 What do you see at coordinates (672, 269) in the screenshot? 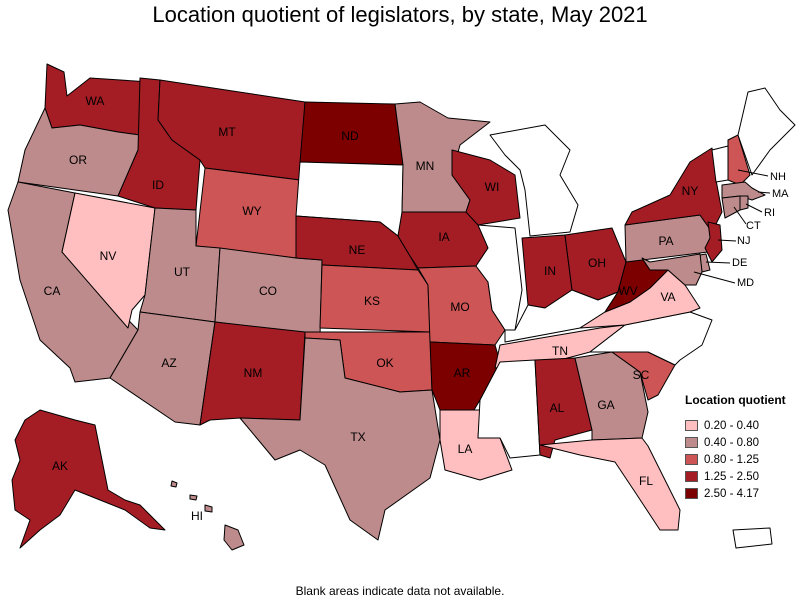
I see `state-md` at bounding box center [672, 269].